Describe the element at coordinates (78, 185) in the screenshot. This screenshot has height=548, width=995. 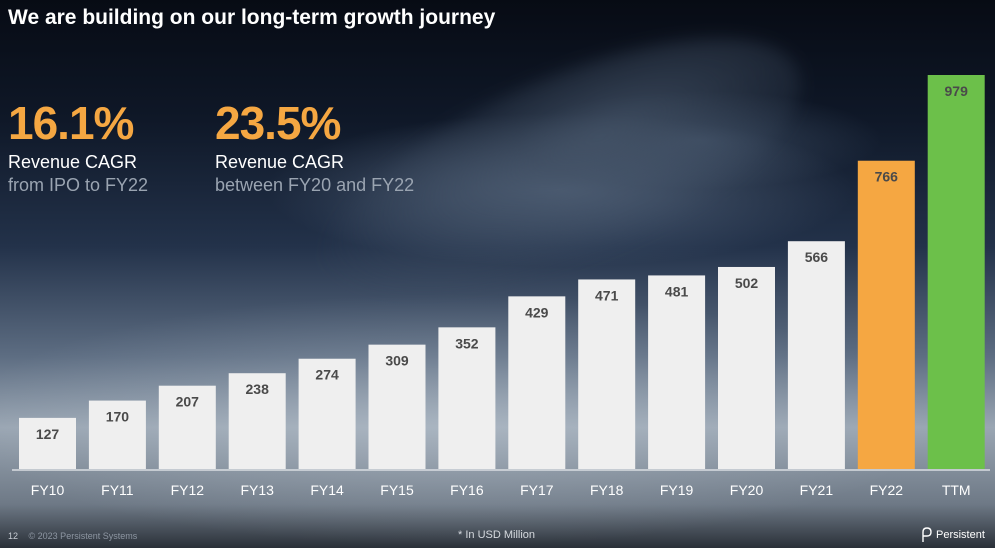
I see `stat-sublabel: from IPO to FY22` at that location.